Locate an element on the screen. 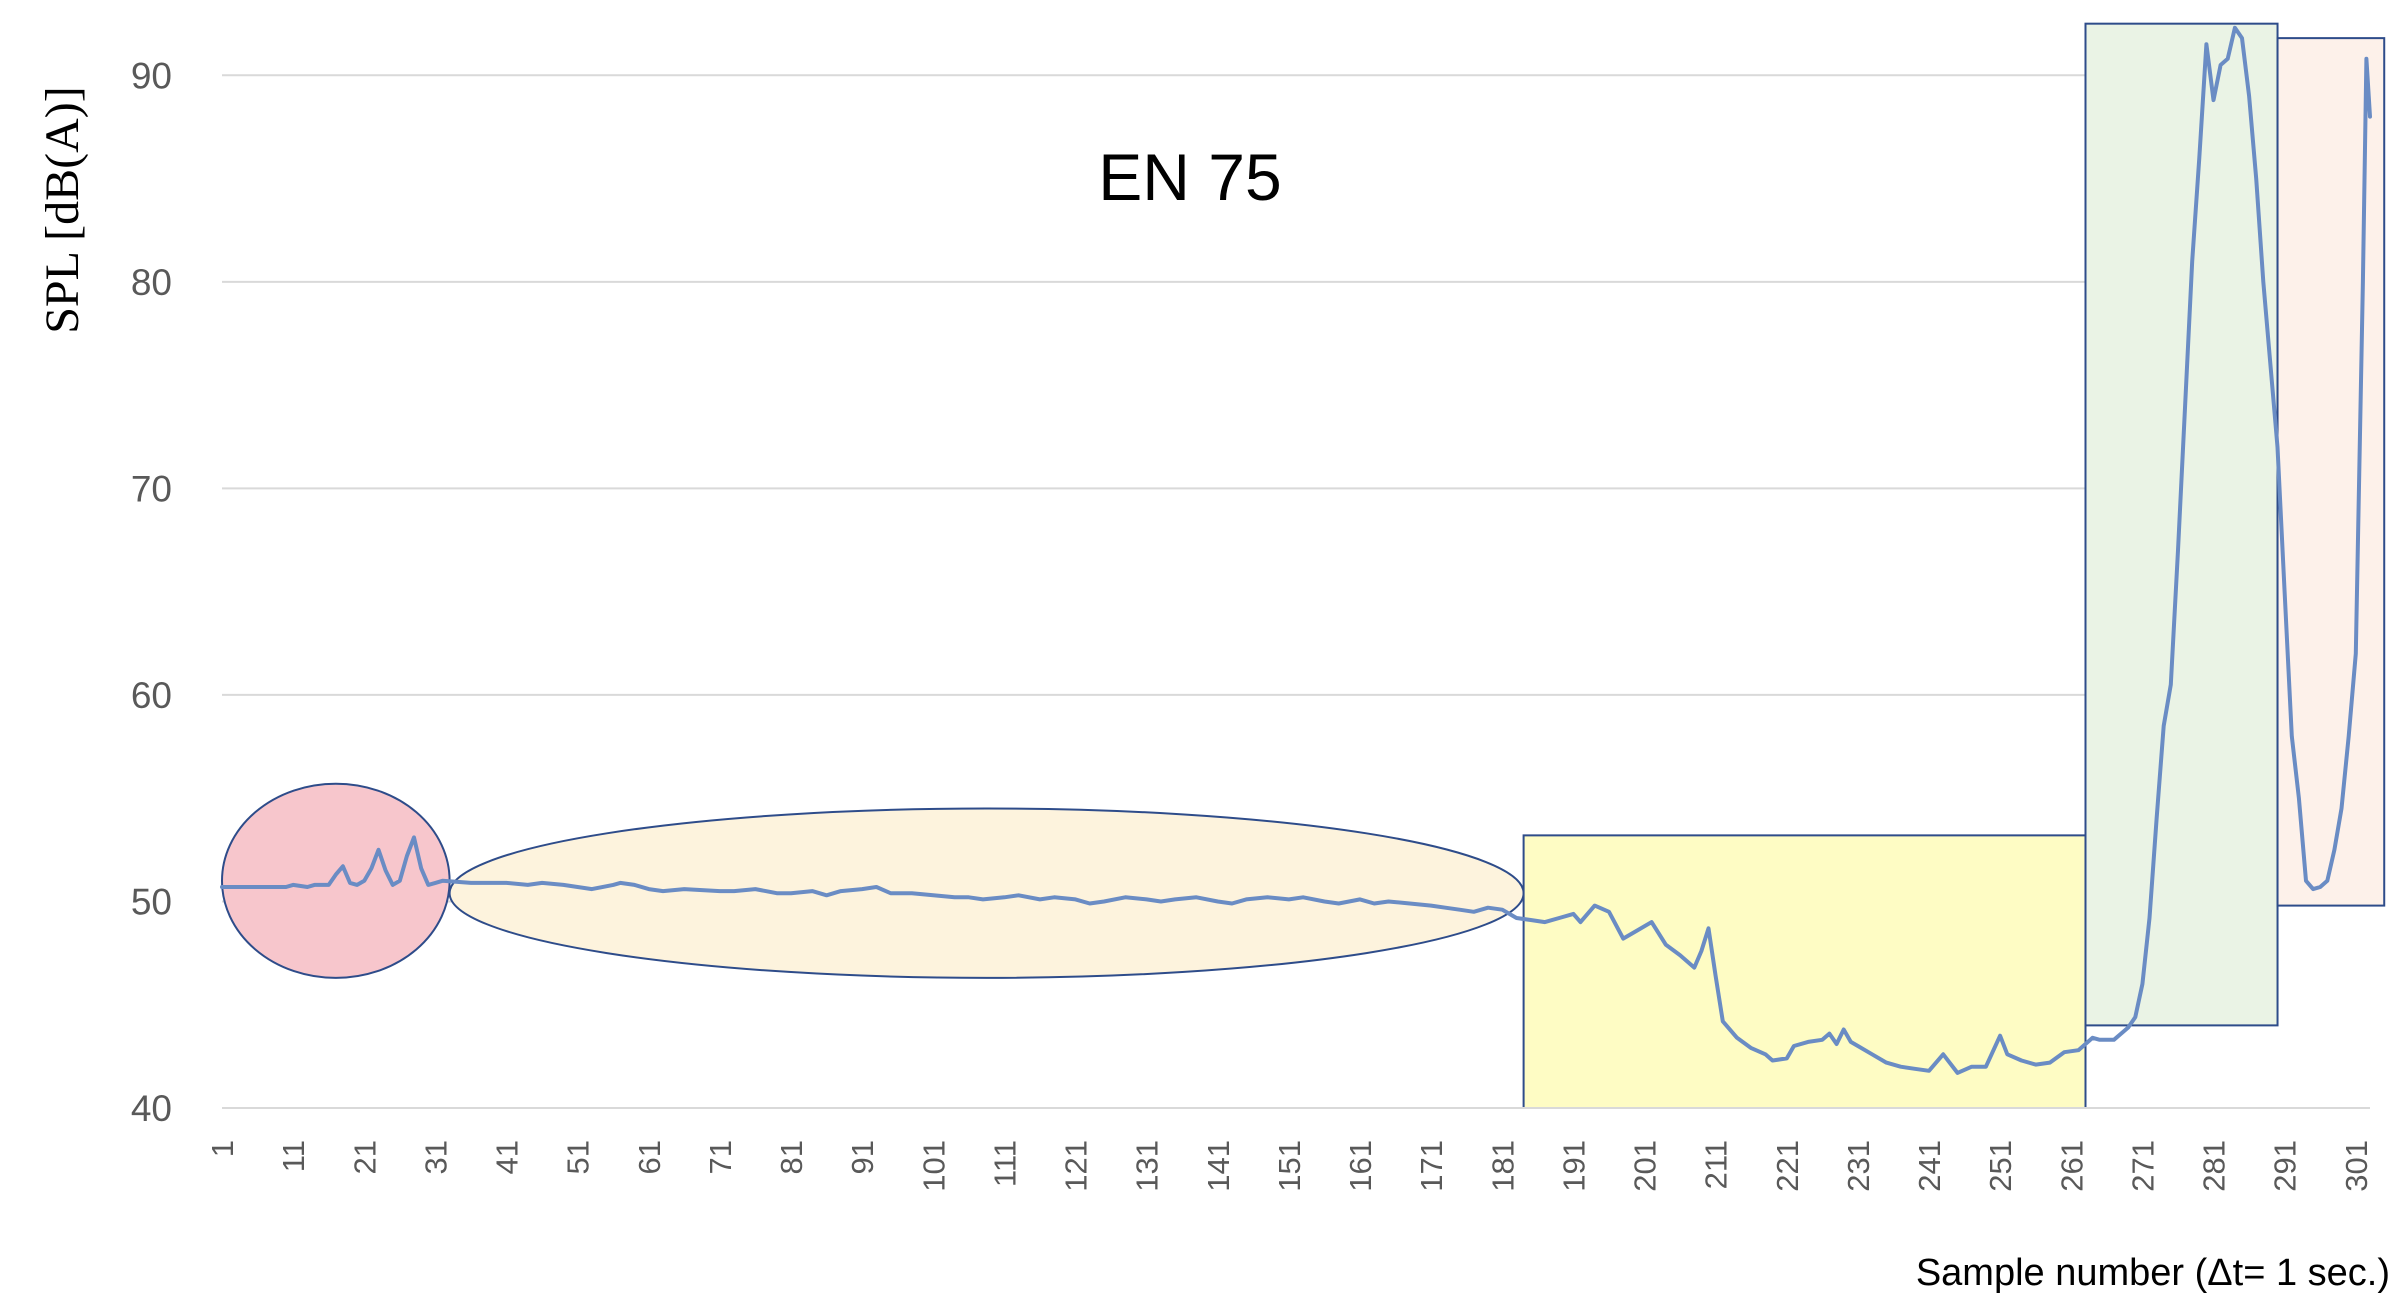 The height and width of the screenshot is (1311, 2406). x-tick-label: 41 is located at coordinates (507, 1157).